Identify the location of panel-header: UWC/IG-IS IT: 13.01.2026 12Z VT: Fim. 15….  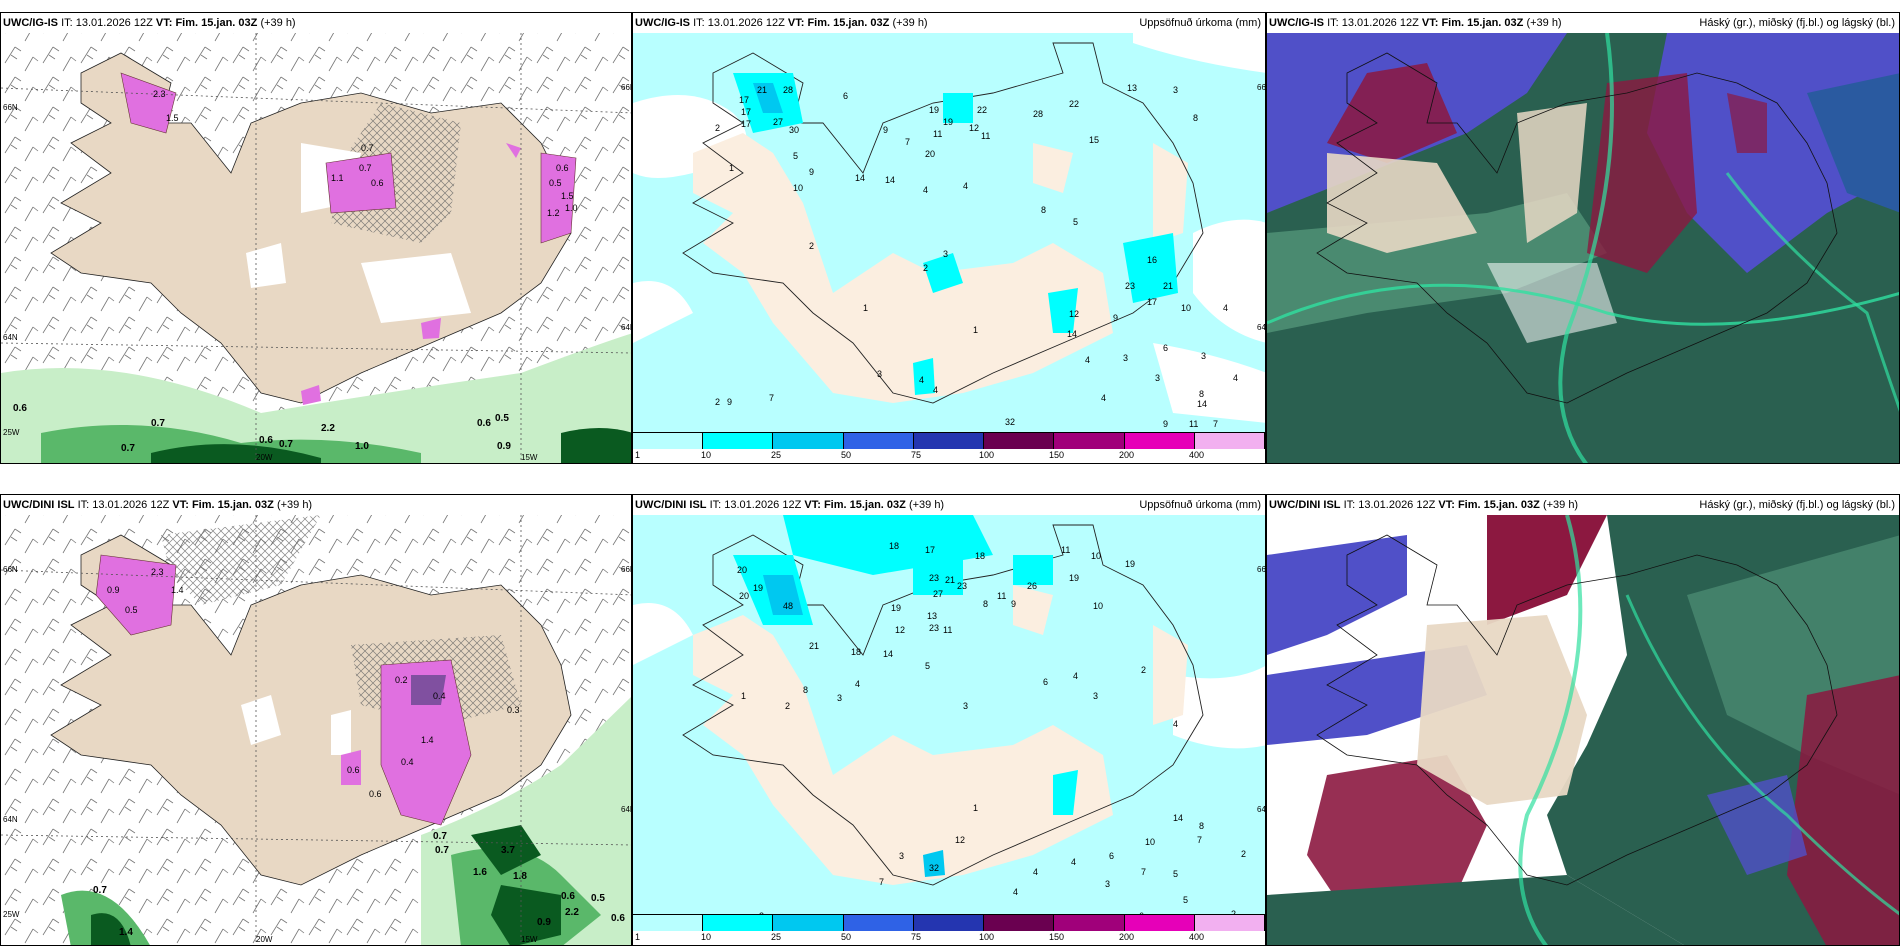
(316, 23).